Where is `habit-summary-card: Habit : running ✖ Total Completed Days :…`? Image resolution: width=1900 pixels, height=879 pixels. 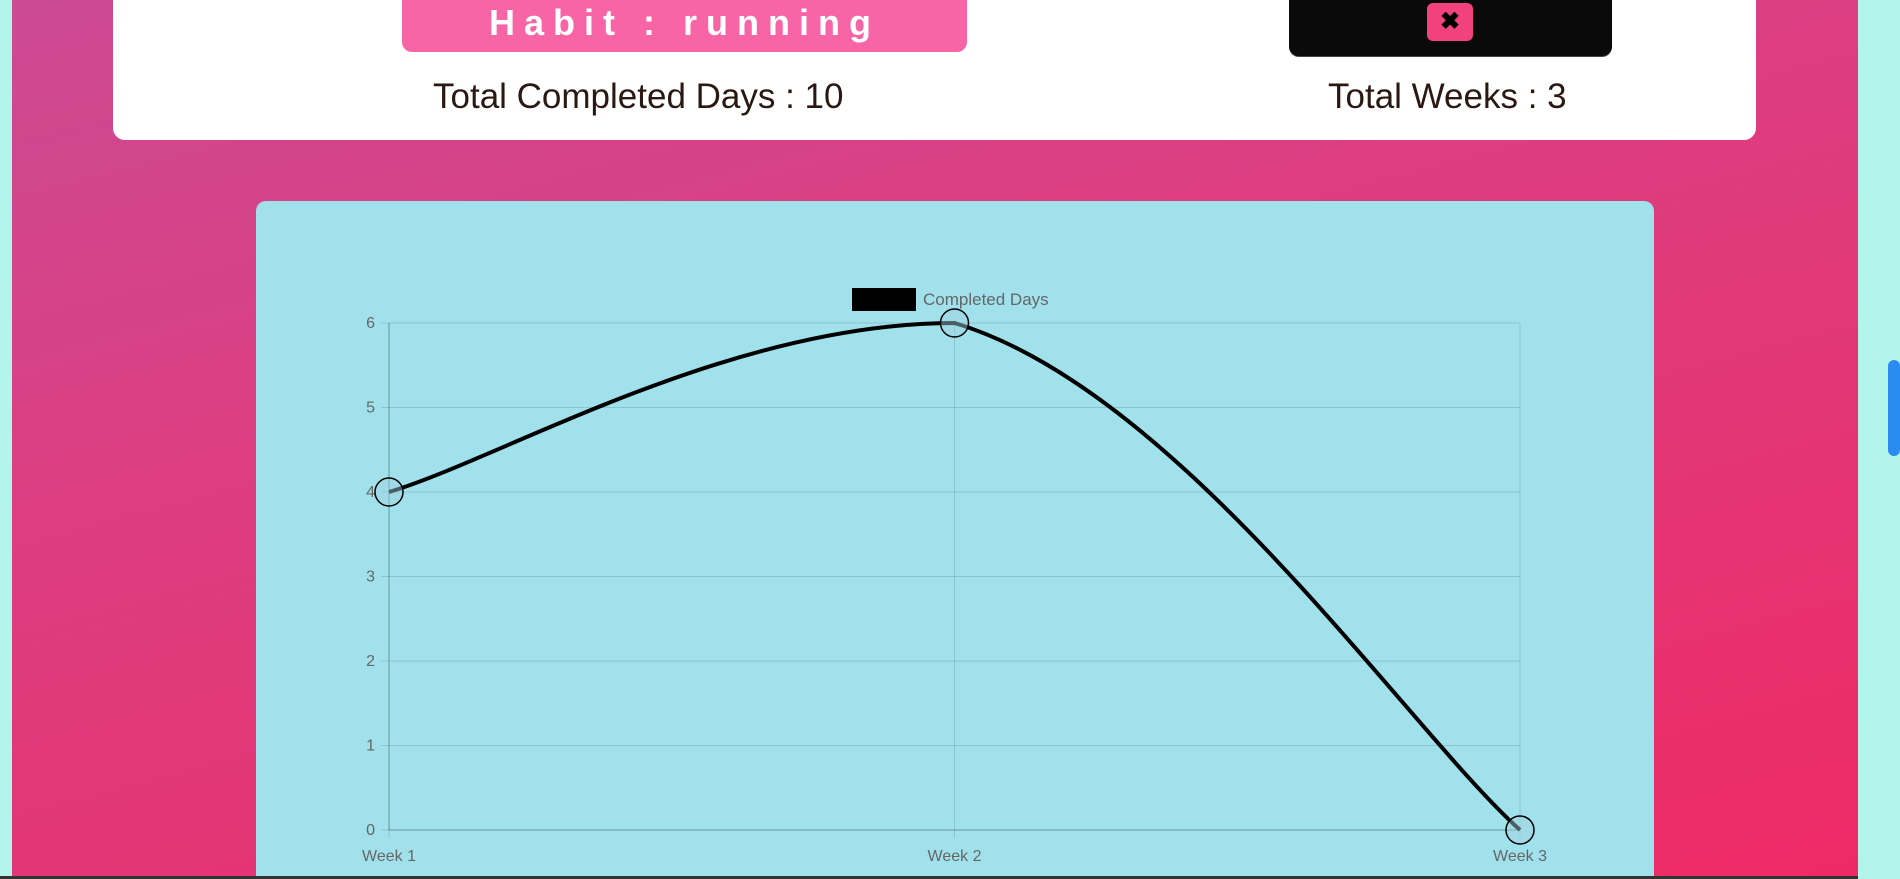 habit-summary-card: Habit : running ✖ Total Completed Days :… is located at coordinates (934, 70).